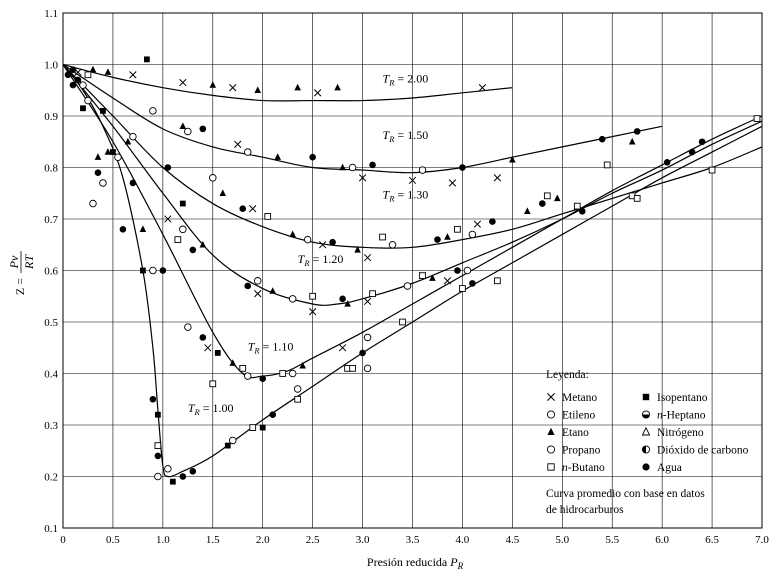 The image size is (782, 575). Describe the element at coordinates (612, 540) in the screenshot. I see `x-tick-label: 5.5` at that location.